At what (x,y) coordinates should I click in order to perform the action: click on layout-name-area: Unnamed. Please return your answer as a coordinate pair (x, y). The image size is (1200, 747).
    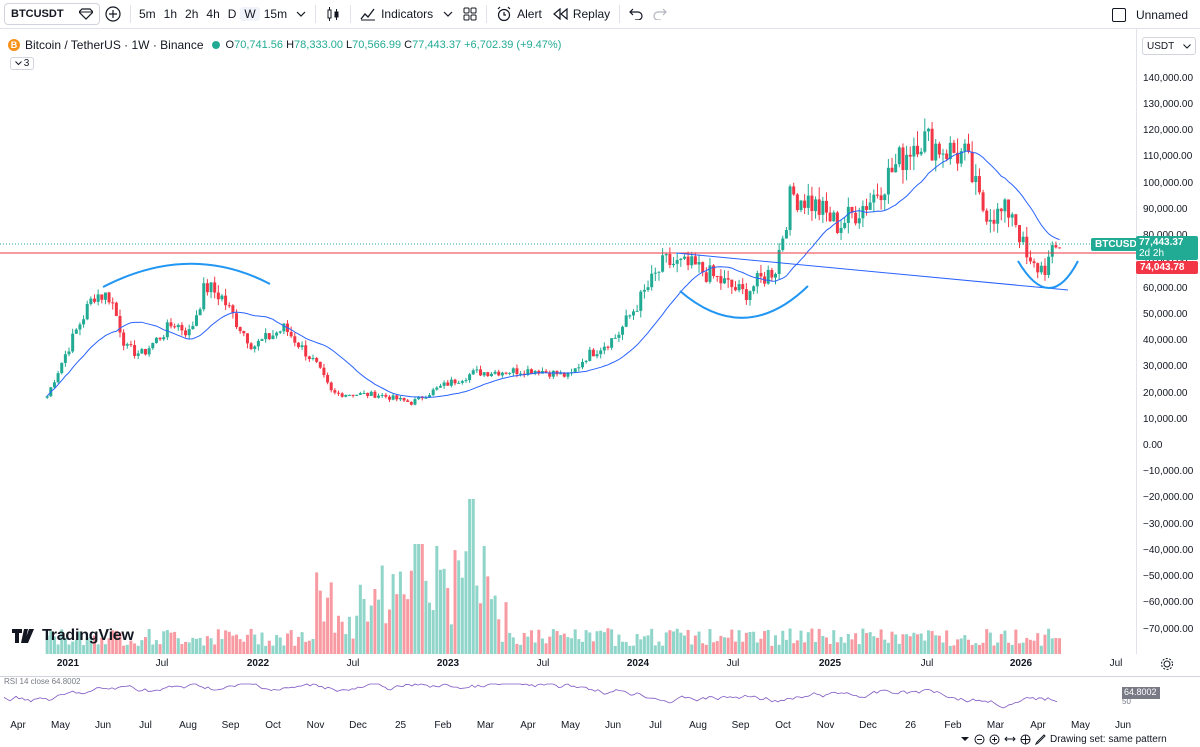
    Looking at the image, I should click on (1149, 14).